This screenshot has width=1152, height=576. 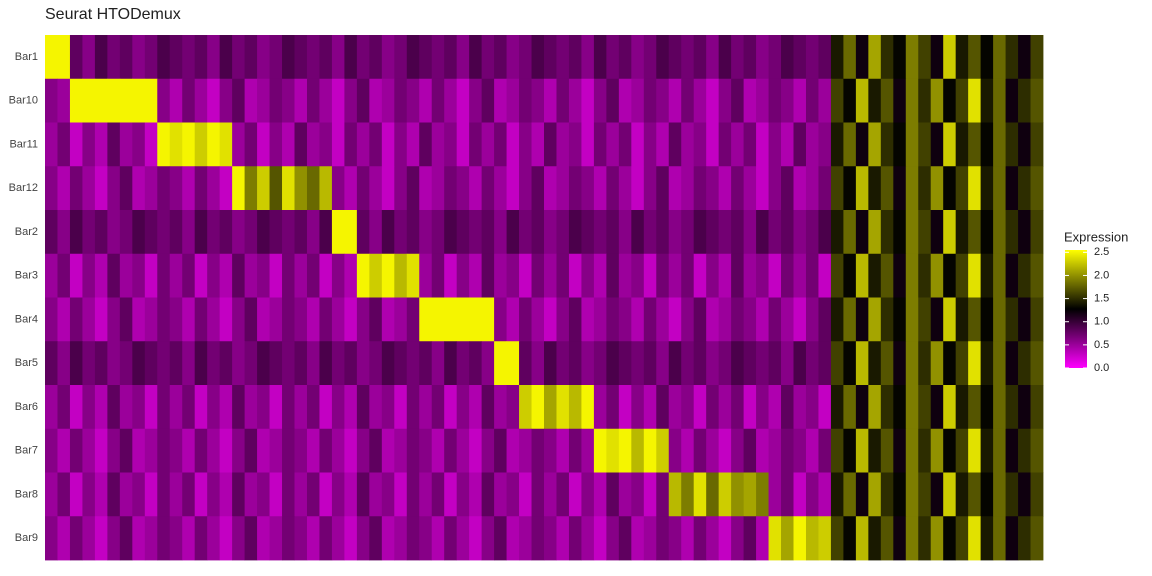 I want to click on row-label: Bar5, so click(x=26, y=363).